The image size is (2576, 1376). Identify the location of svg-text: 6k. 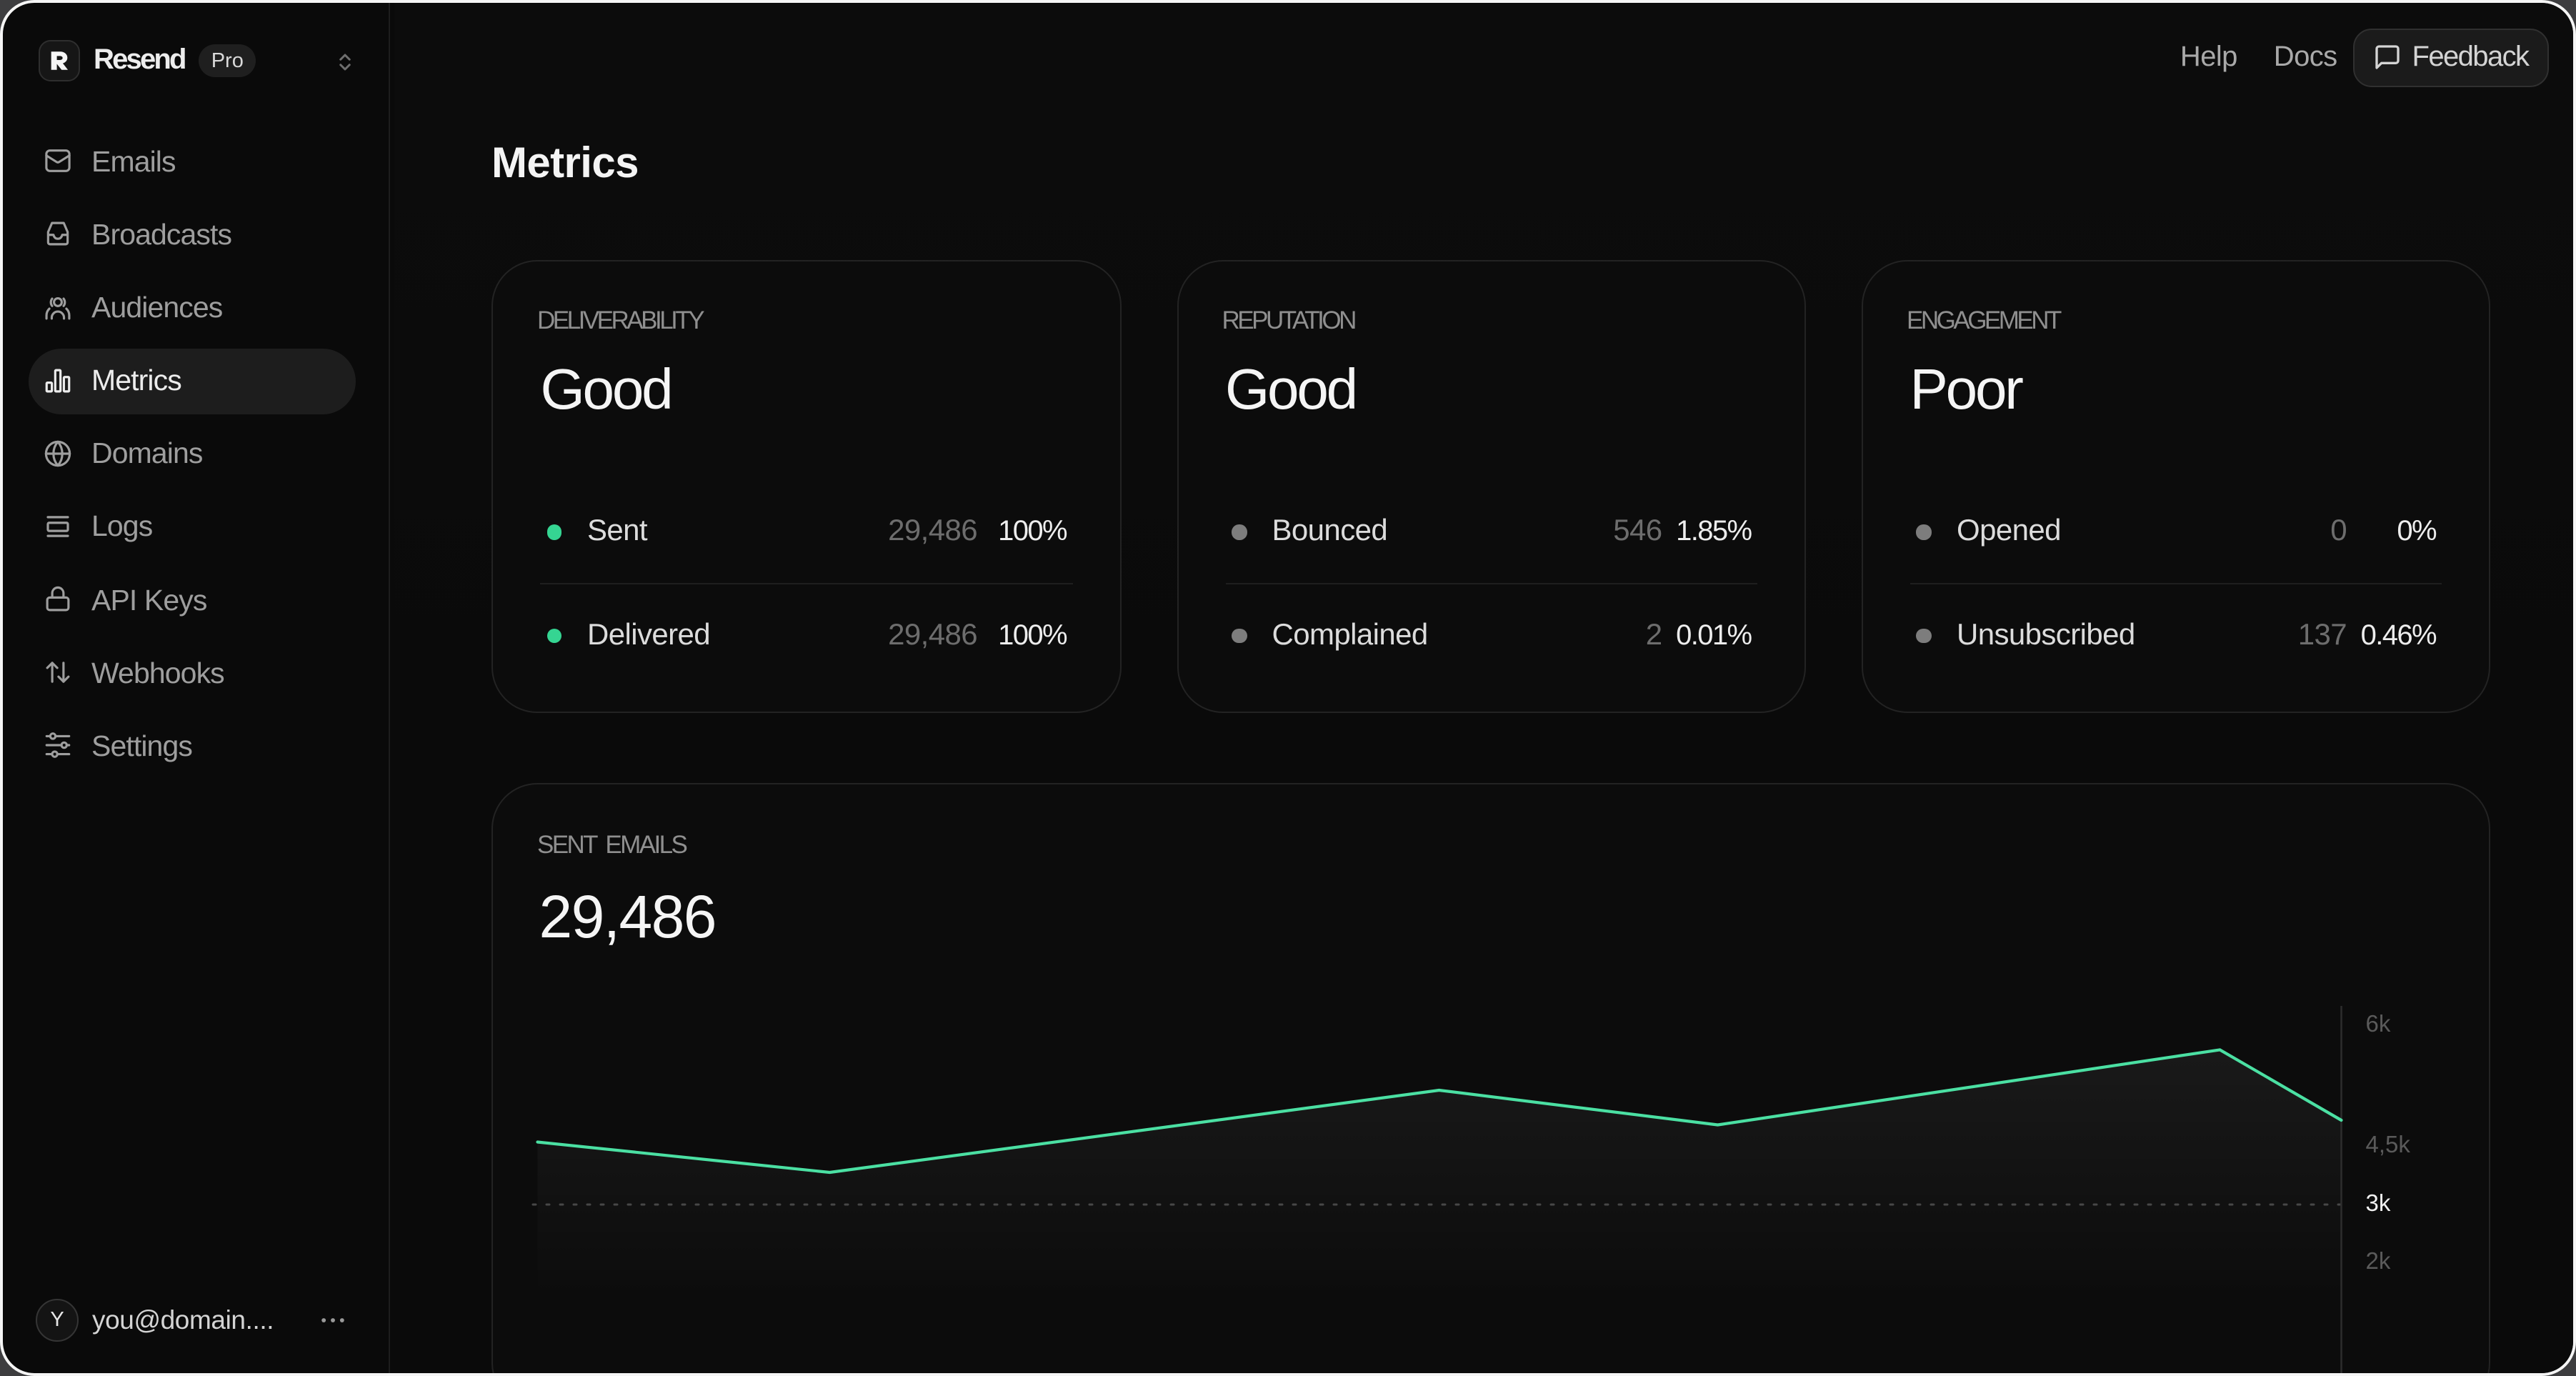
(2378, 1024).